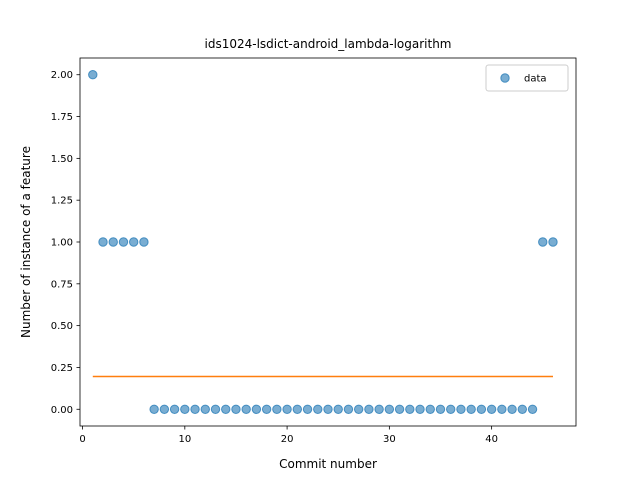 This screenshot has width=640, height=480. What do you see at coordinates (328, 464) in the screenshot?
I see `x-axis-label: Commit number` at bounding box center [328, 464].